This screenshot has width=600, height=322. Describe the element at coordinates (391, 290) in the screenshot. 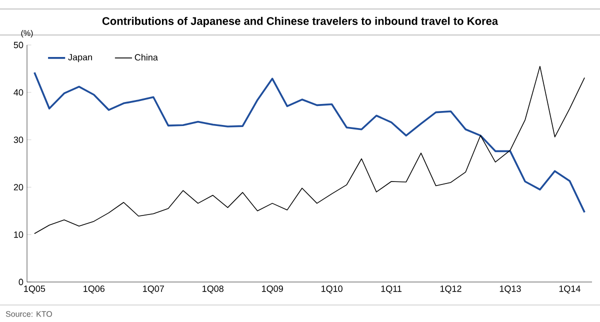

I see `x-tick-label: 1Q11` at that location.